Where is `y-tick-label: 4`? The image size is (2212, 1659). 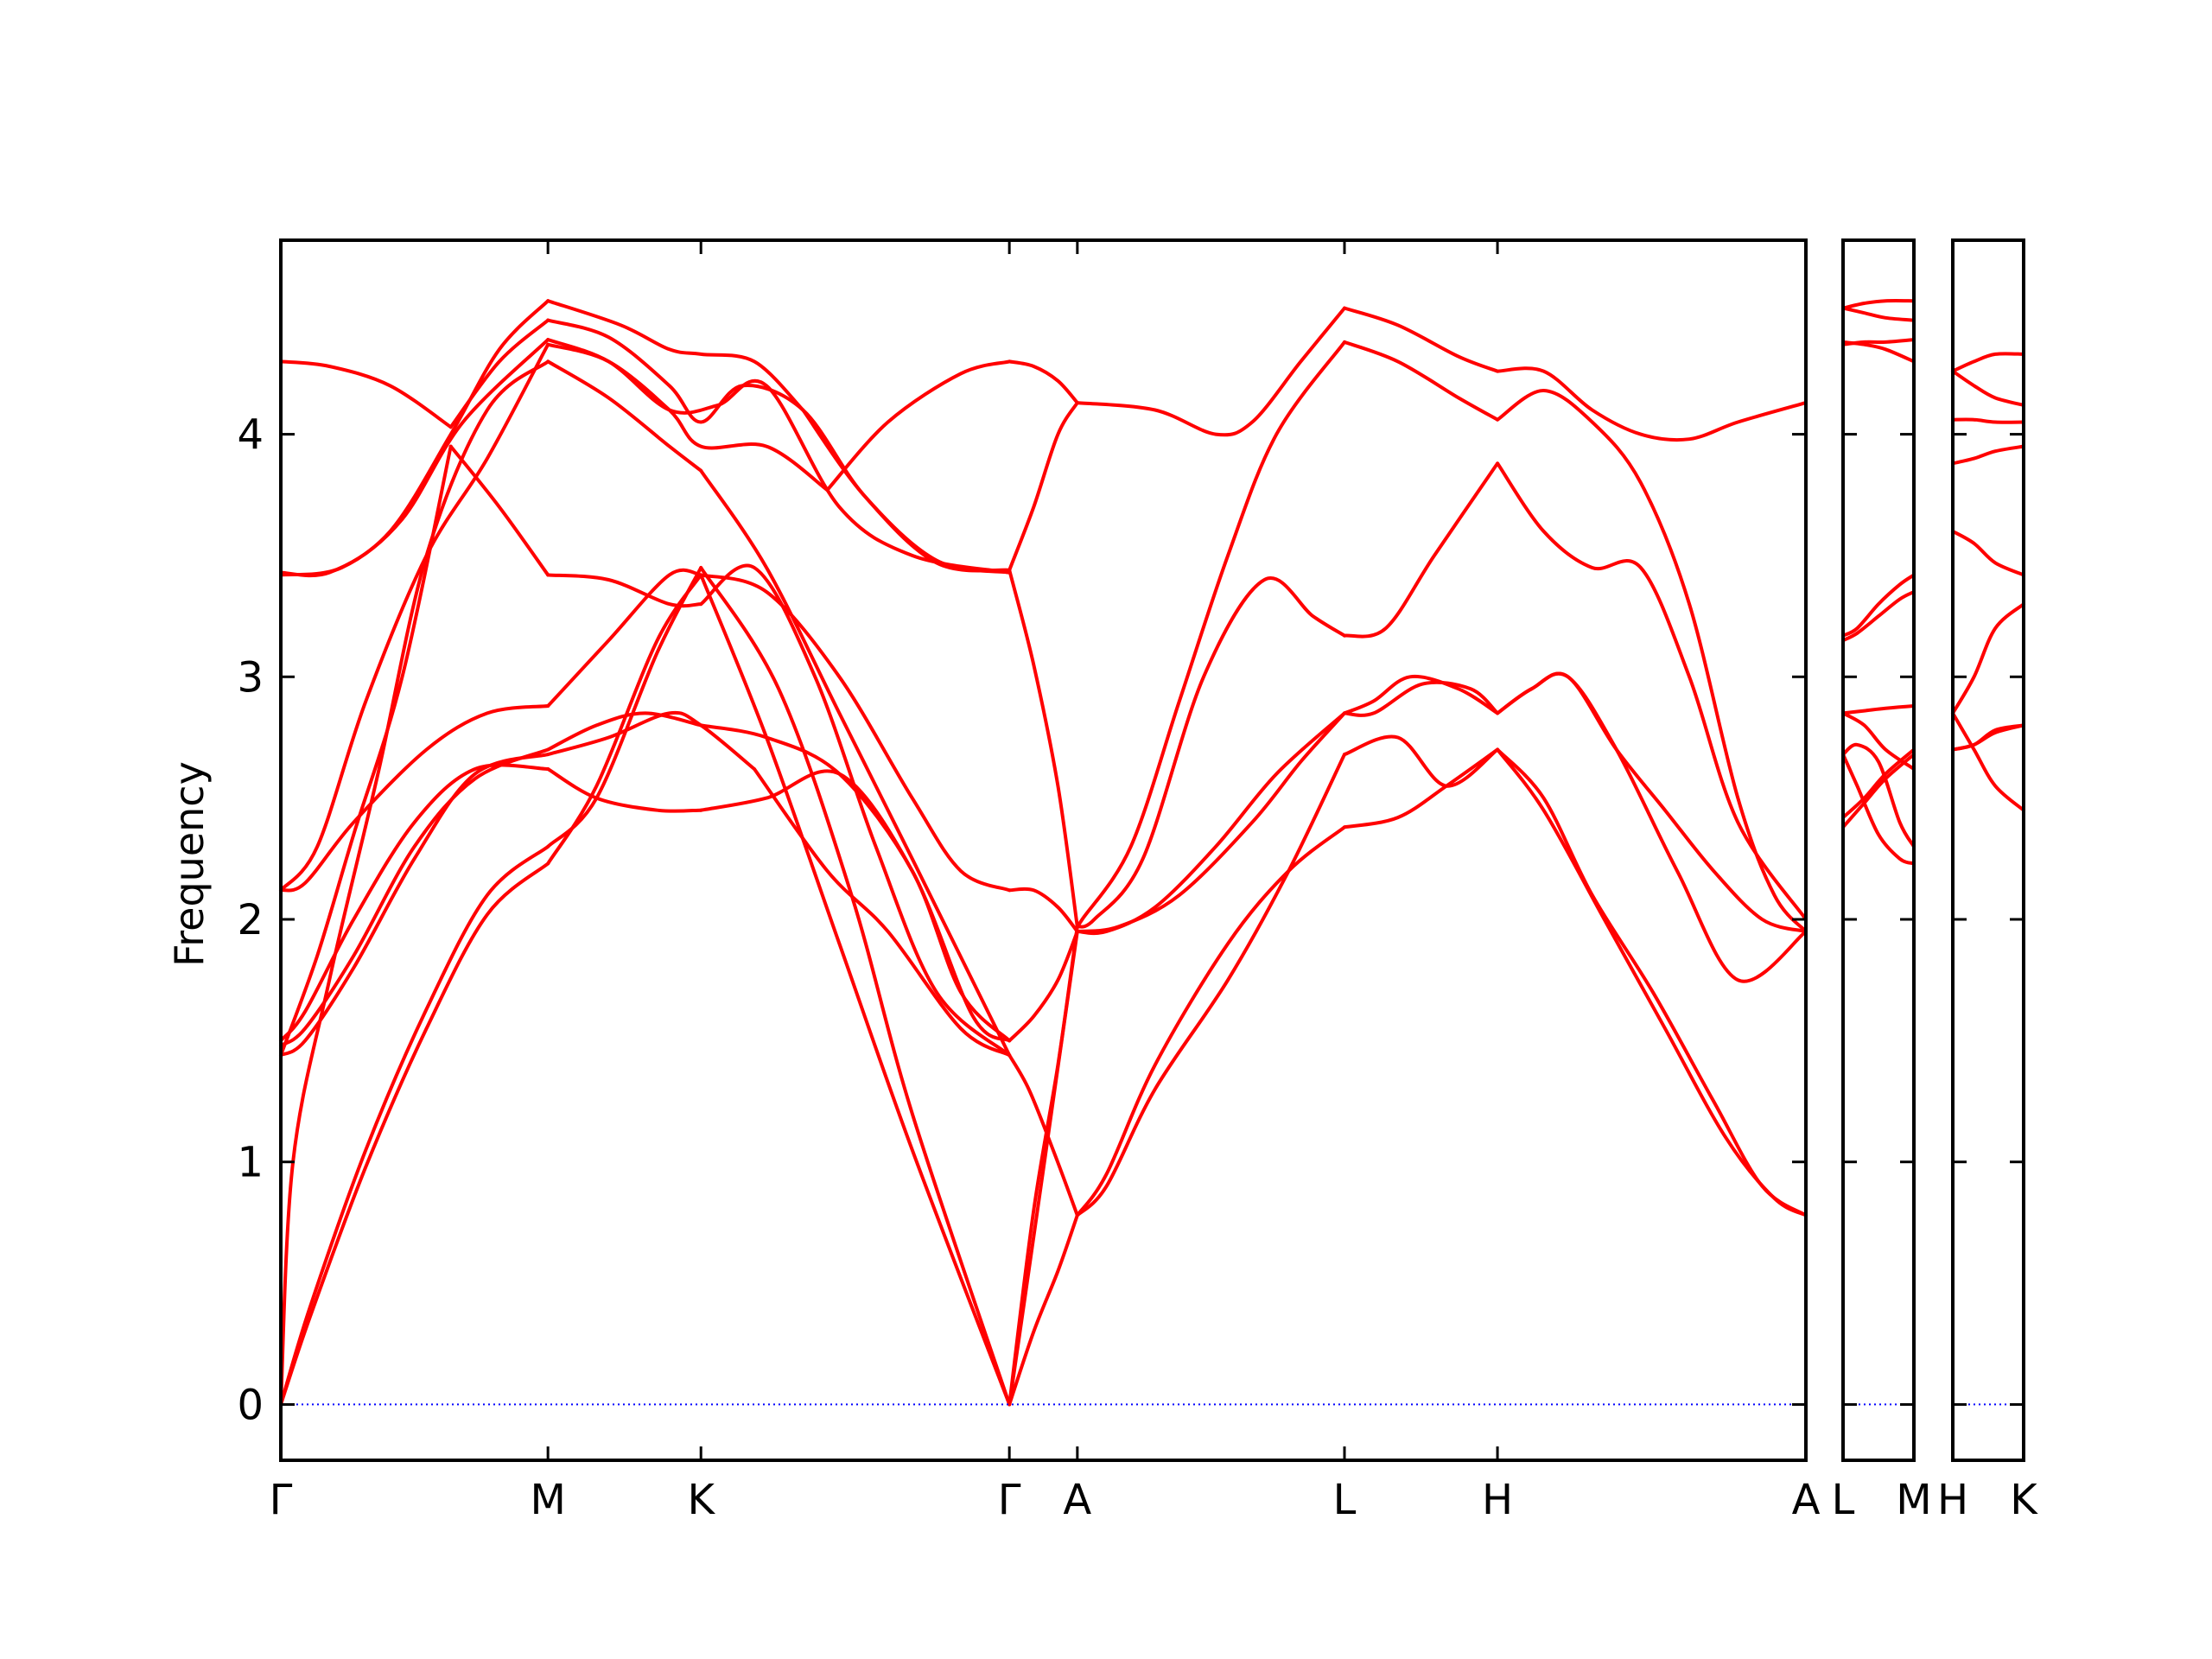 y-tick-label: 4 is located at coordinates (250, 435).